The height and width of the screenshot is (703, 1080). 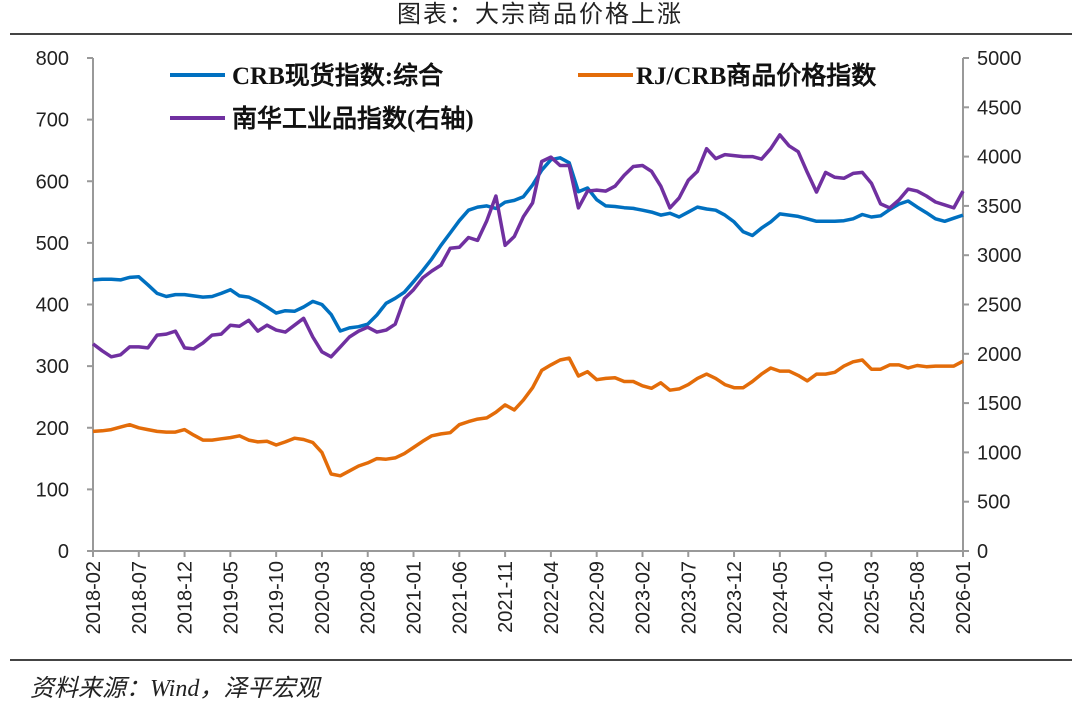 I want to click on right-tick-label: 4500, so click(x=999, y=108).